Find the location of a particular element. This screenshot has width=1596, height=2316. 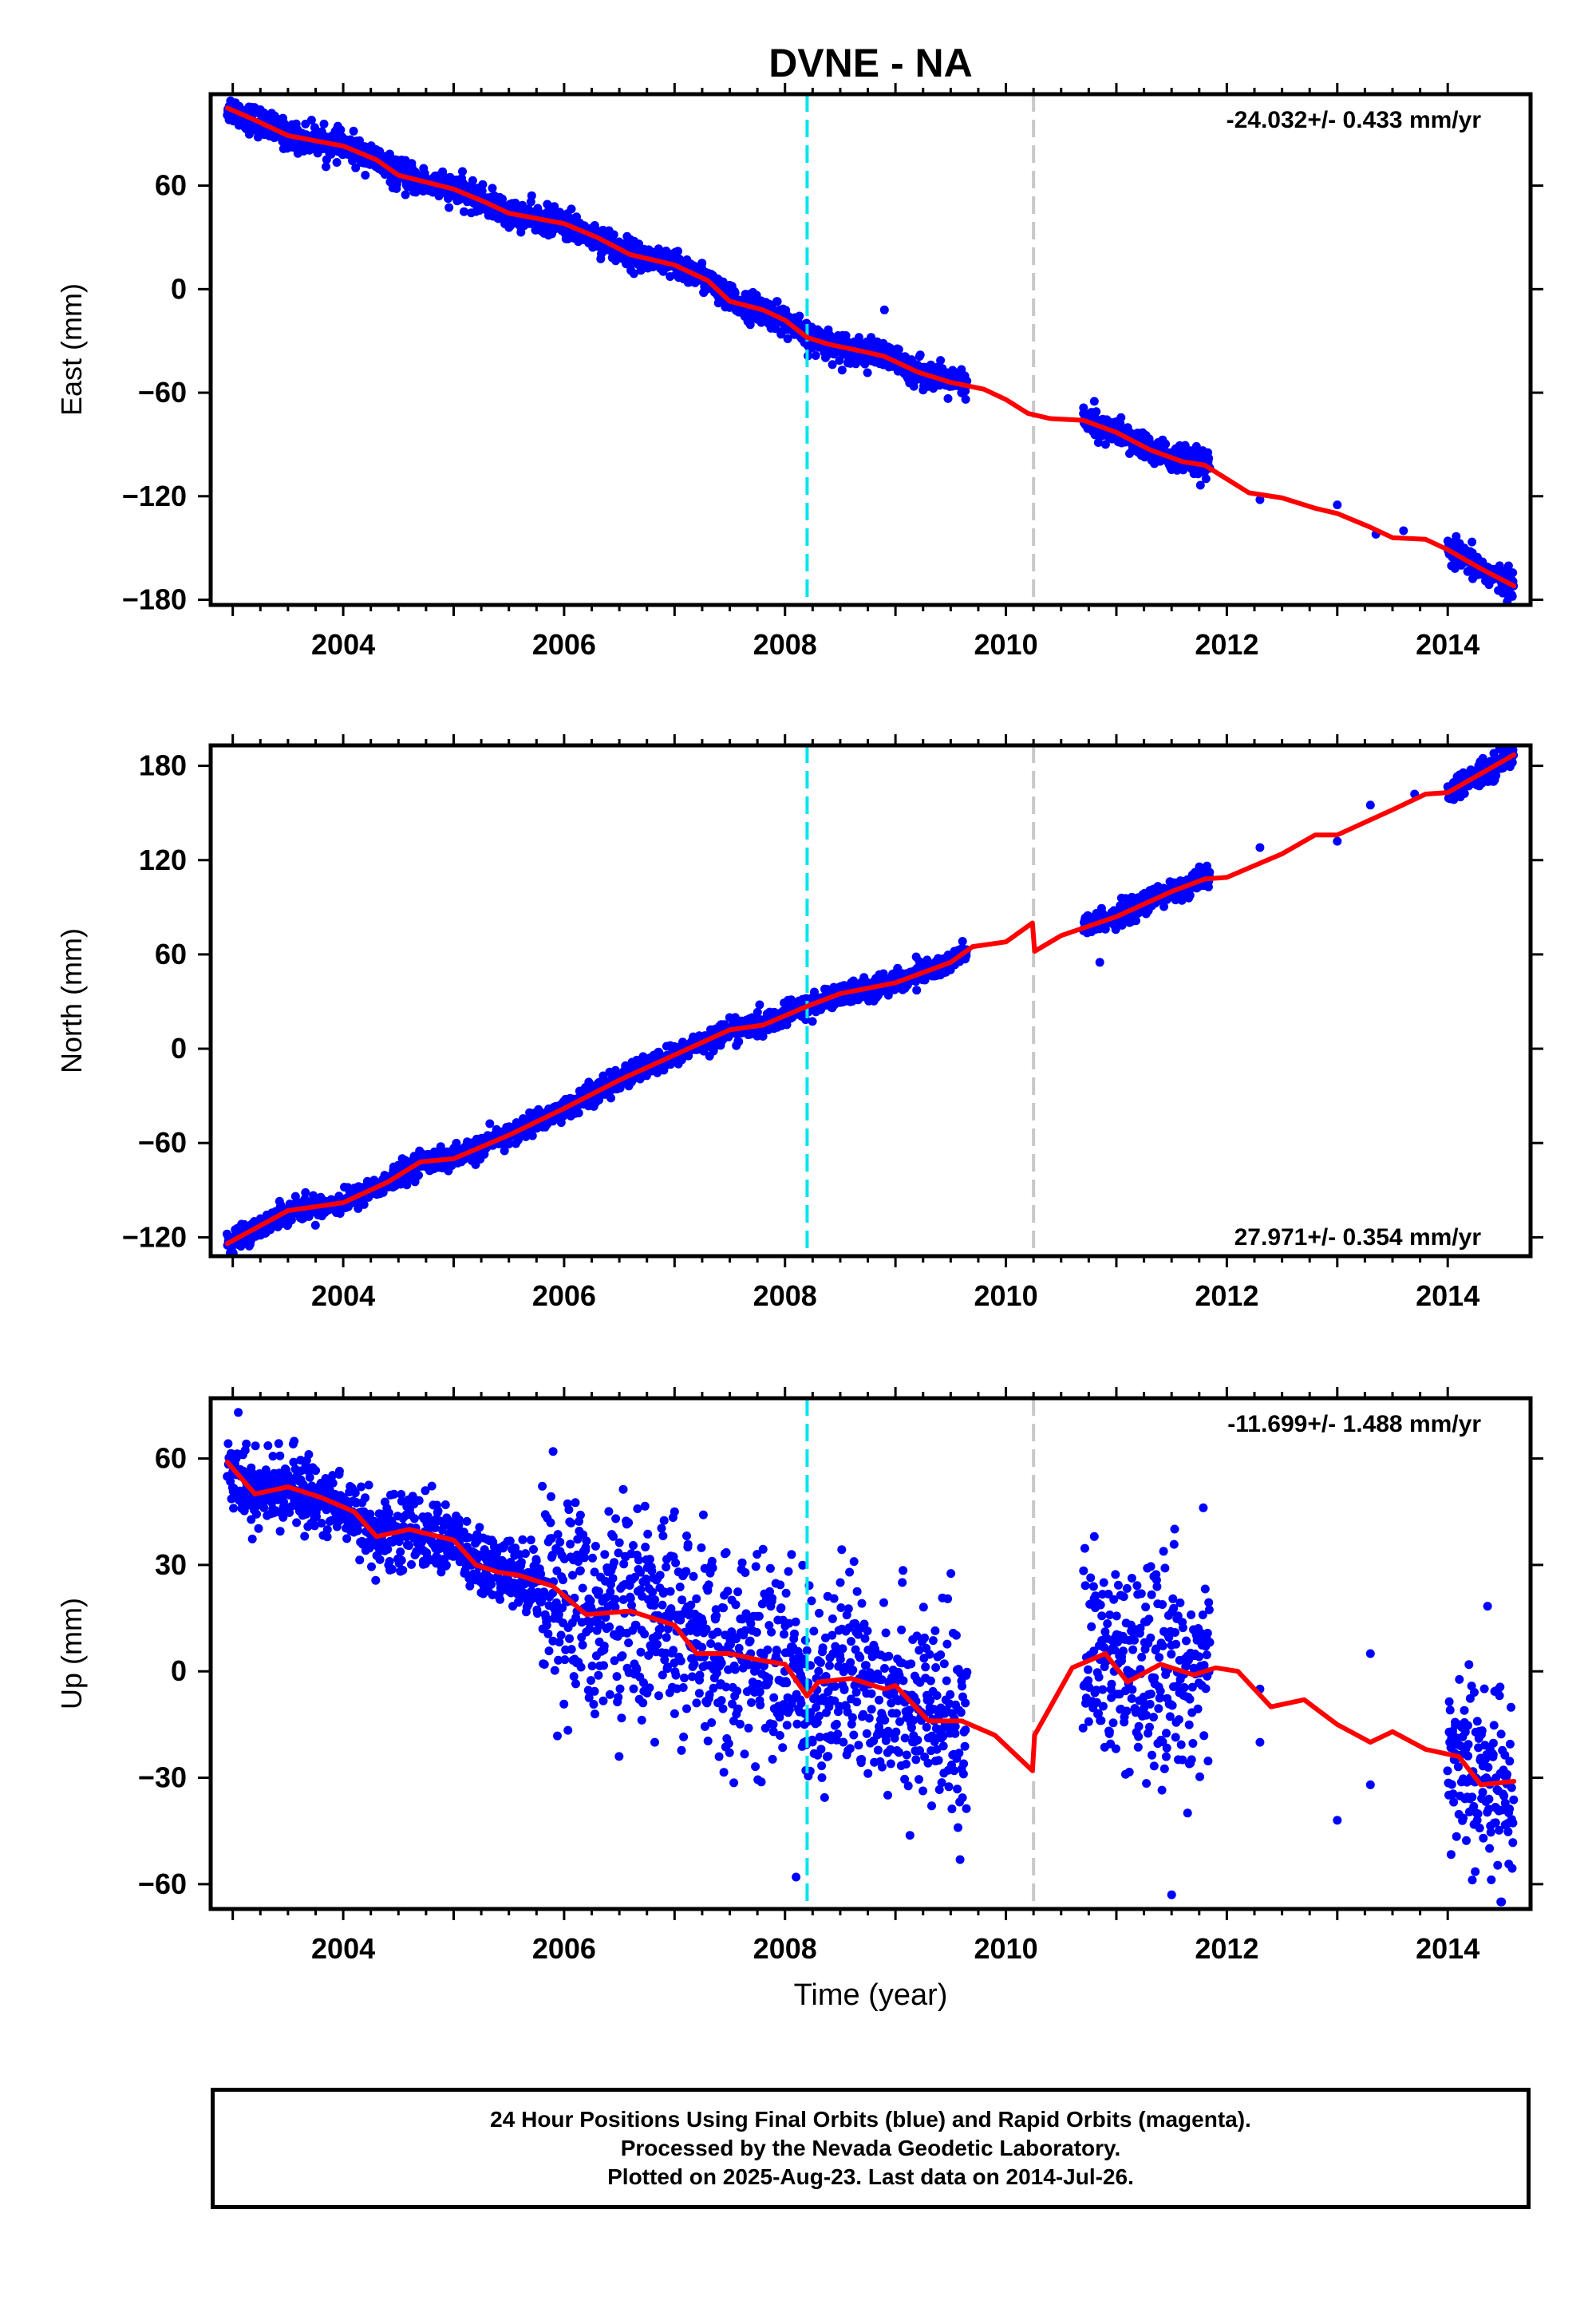

y-tick-label: −120 is located at coordinates (154, 496).